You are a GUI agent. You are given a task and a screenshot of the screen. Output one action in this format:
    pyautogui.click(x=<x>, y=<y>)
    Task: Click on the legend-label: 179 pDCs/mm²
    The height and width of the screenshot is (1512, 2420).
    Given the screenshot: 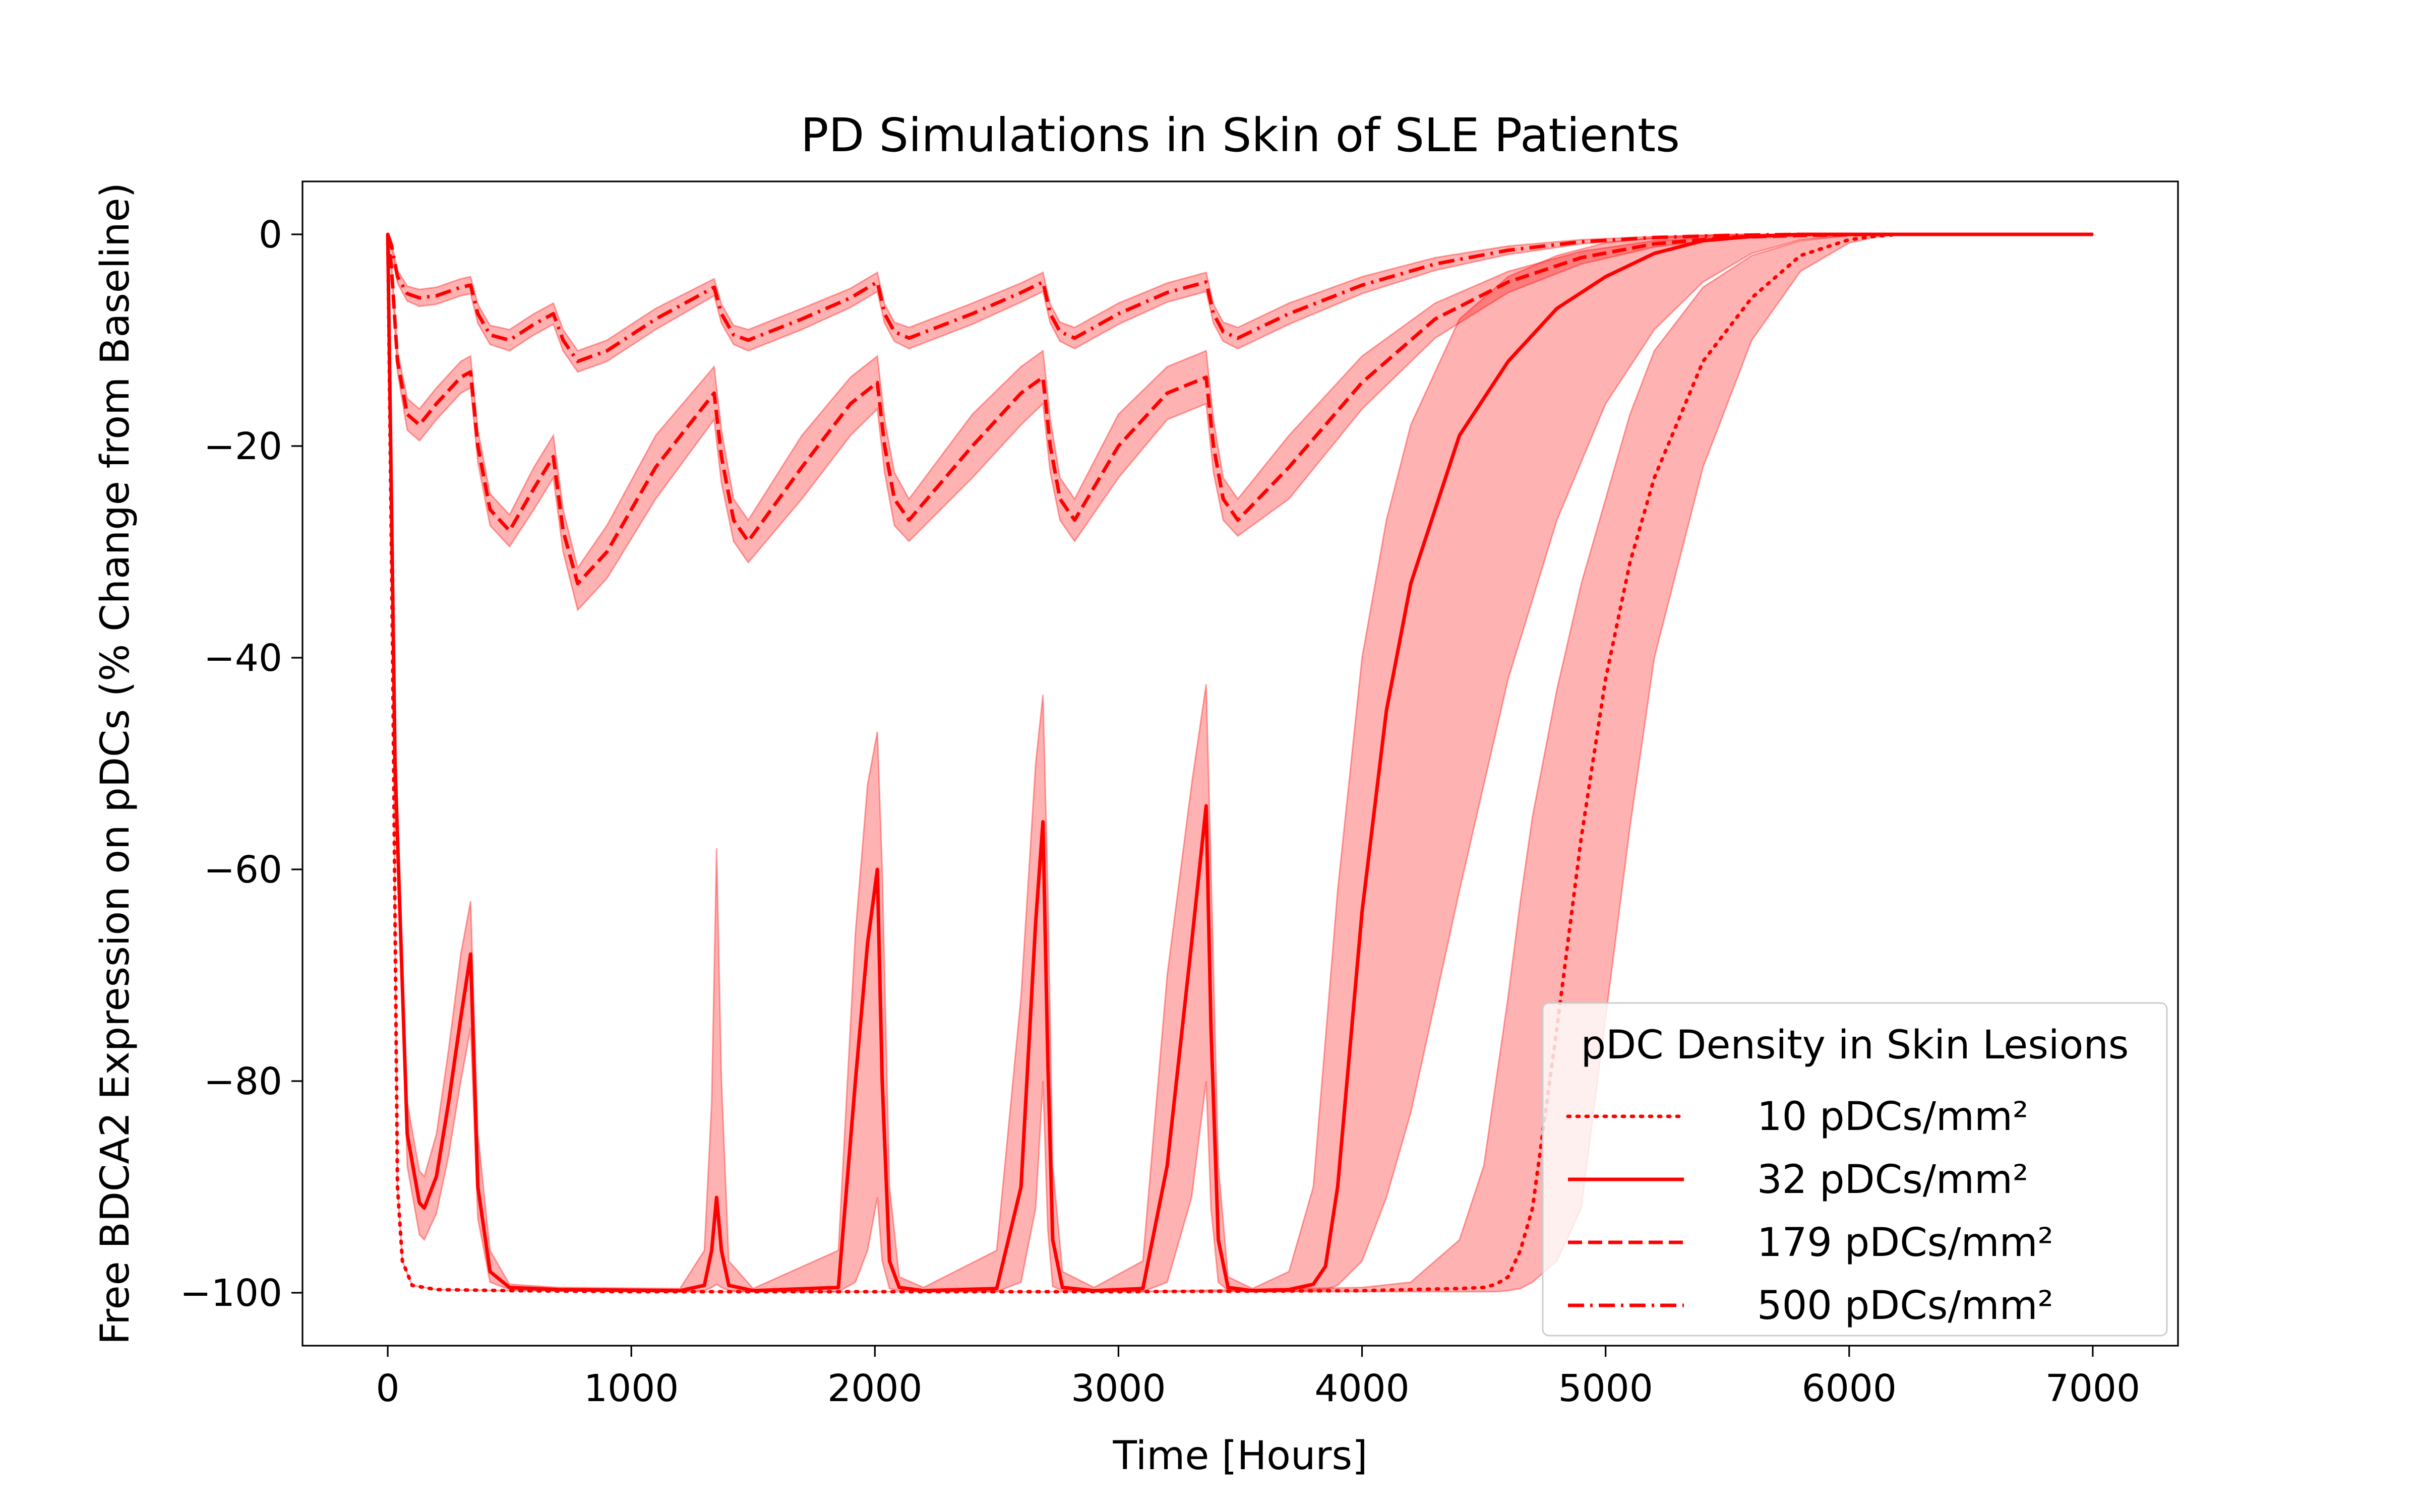 What is the action you would take?
    pyautogui.click(x=1905, y=1243)
    